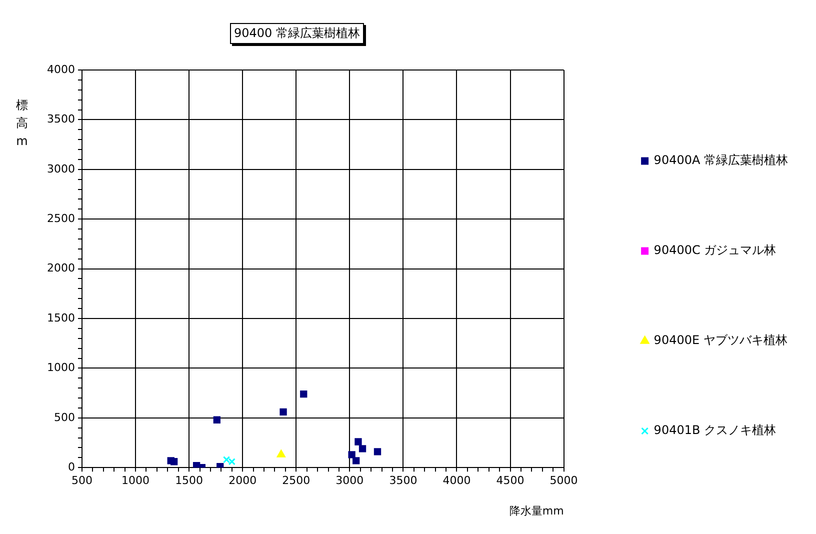 Image resolution: width=816 pixels, height=534 pixels. I want to click on x-tick-label: 4000, so click(456, 481).